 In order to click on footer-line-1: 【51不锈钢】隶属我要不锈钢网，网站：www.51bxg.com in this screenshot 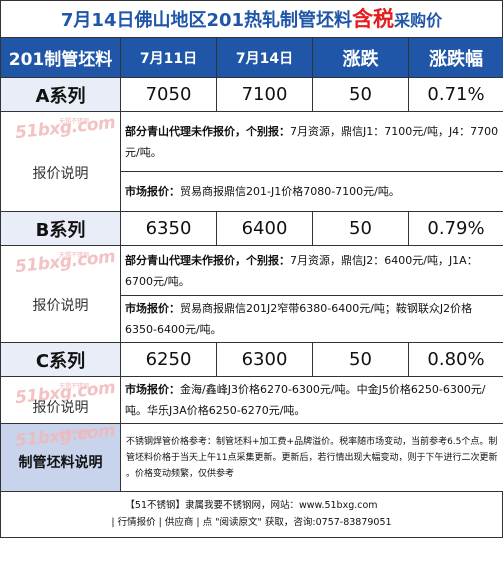, I will do `click(251, 505)`.